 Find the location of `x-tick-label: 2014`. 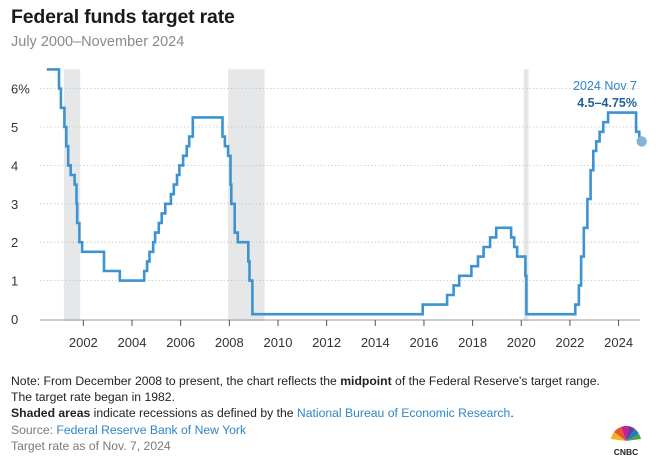

x-tick-label: 2014 is located at coordinates (375, 342).